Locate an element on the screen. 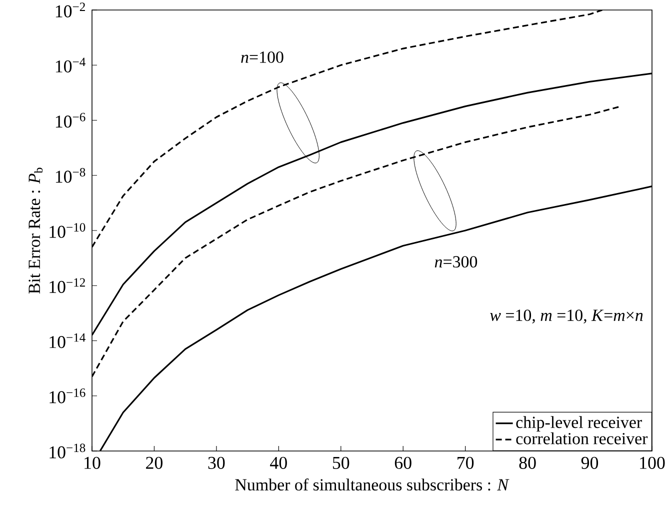 The image size is (669, 516). annotation: n=300 is located at coordinates (456, 262).